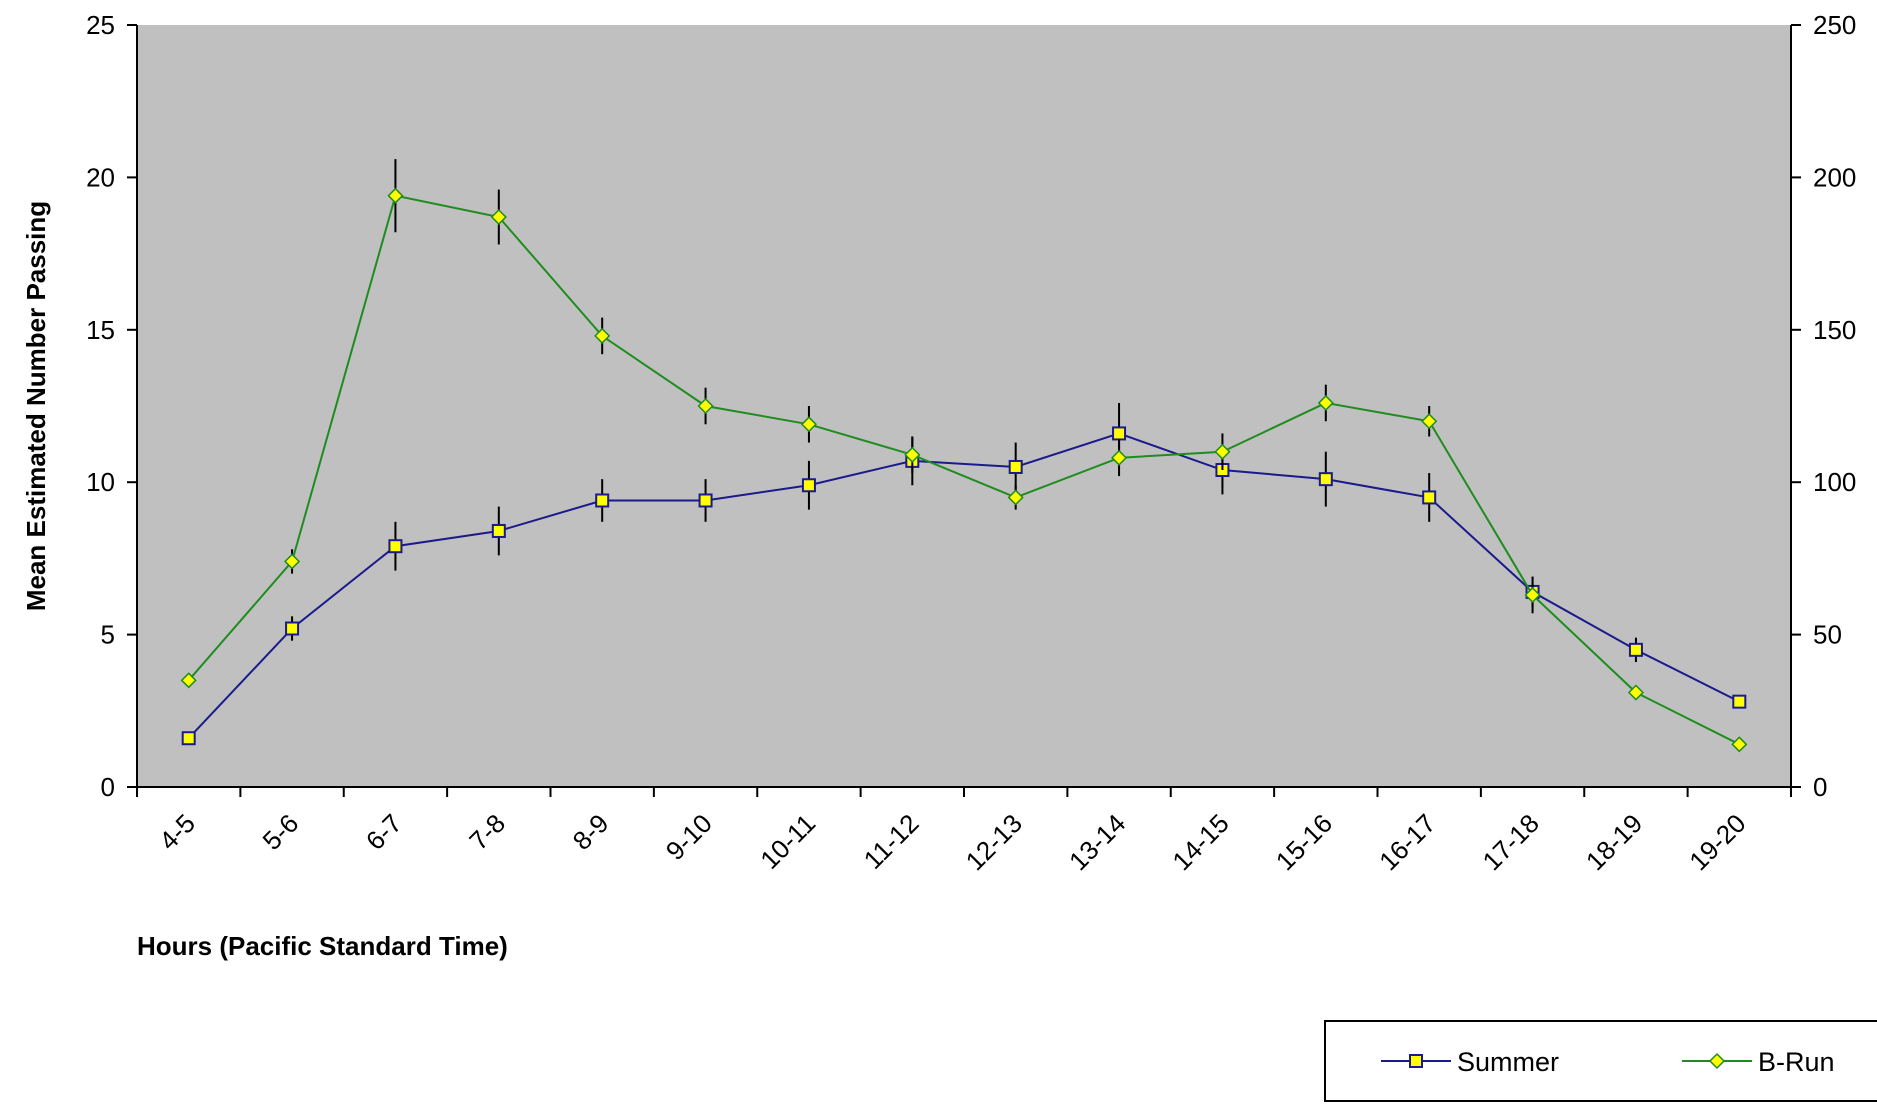 The image size is (1877, 1109). Describe the element at coordinates (1511, 842) in the screenshot. I see `x-tick-label: 17-18` at that location.